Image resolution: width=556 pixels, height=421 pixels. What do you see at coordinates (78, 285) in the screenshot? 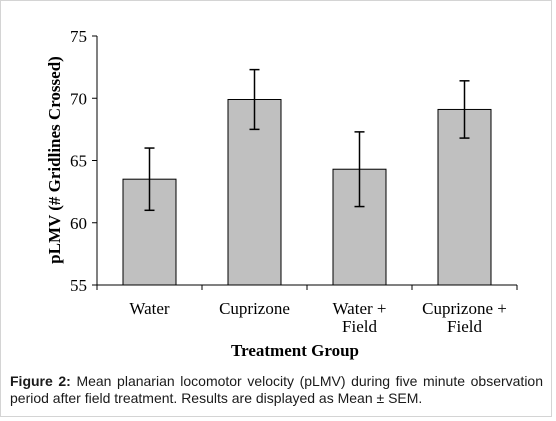
I see `y-tick-label: 55` at bounding box center [78, 285].